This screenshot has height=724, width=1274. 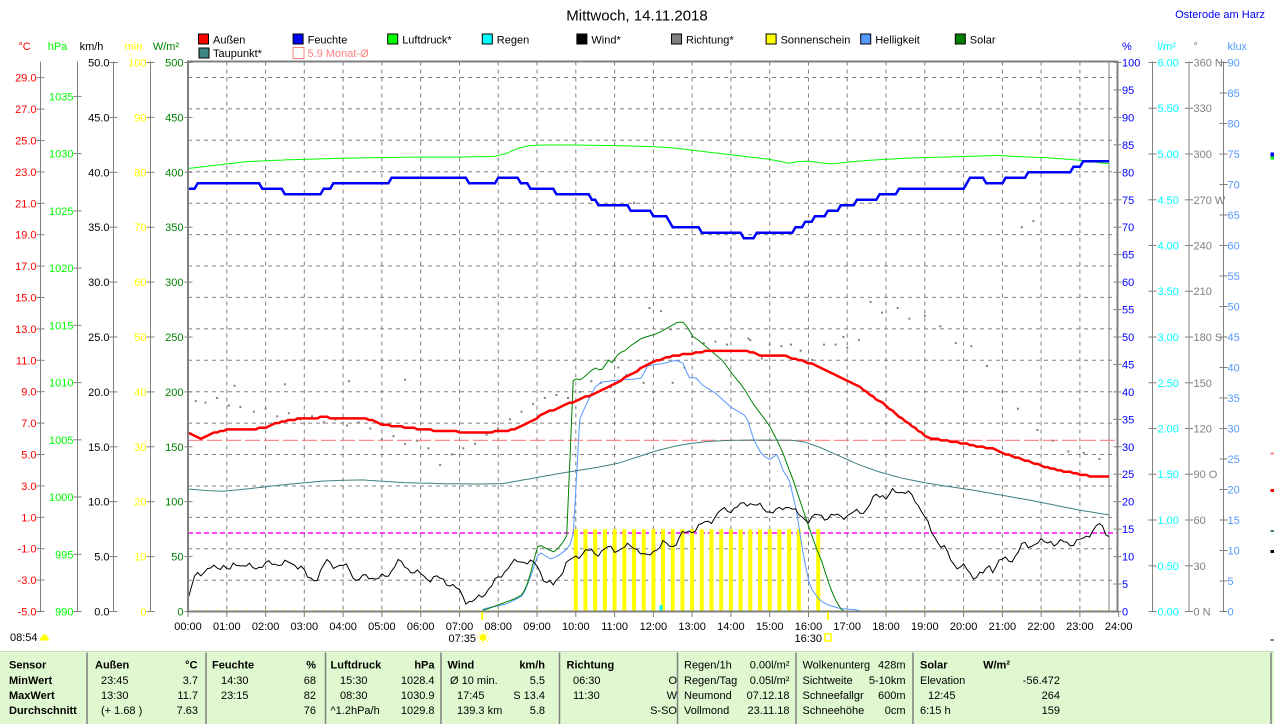 I want to click on svg-text: 1.00, so click(x=1168, y=521).